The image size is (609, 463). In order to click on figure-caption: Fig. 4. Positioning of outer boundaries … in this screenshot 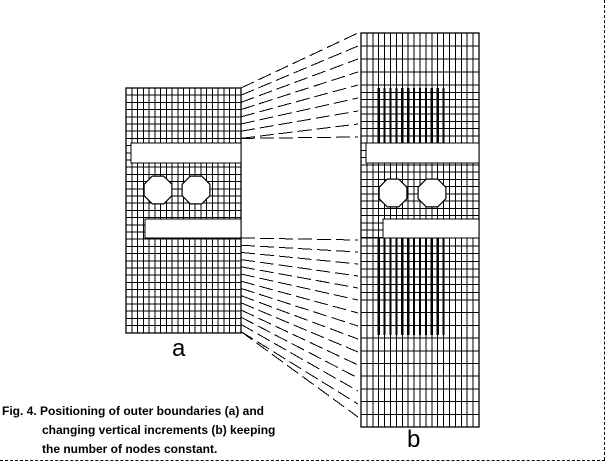, I will do `click(138, 430)`.